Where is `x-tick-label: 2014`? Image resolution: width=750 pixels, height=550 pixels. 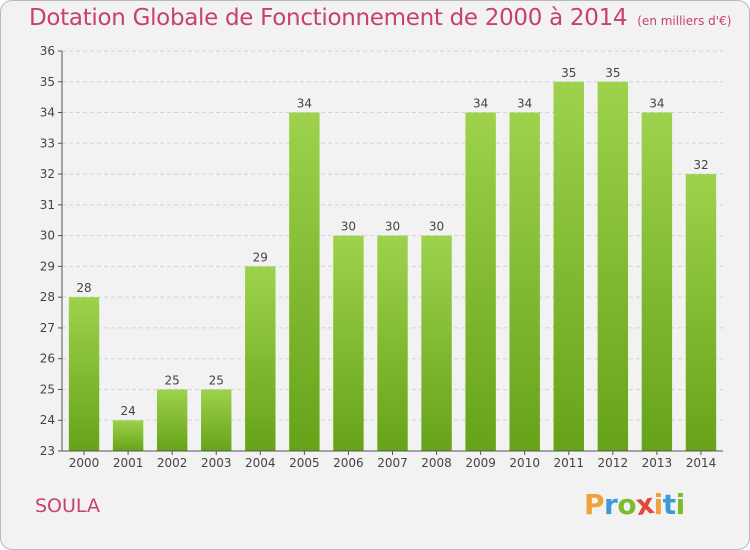 x-tick-label: 2014 is located at coordinates (701, 463).